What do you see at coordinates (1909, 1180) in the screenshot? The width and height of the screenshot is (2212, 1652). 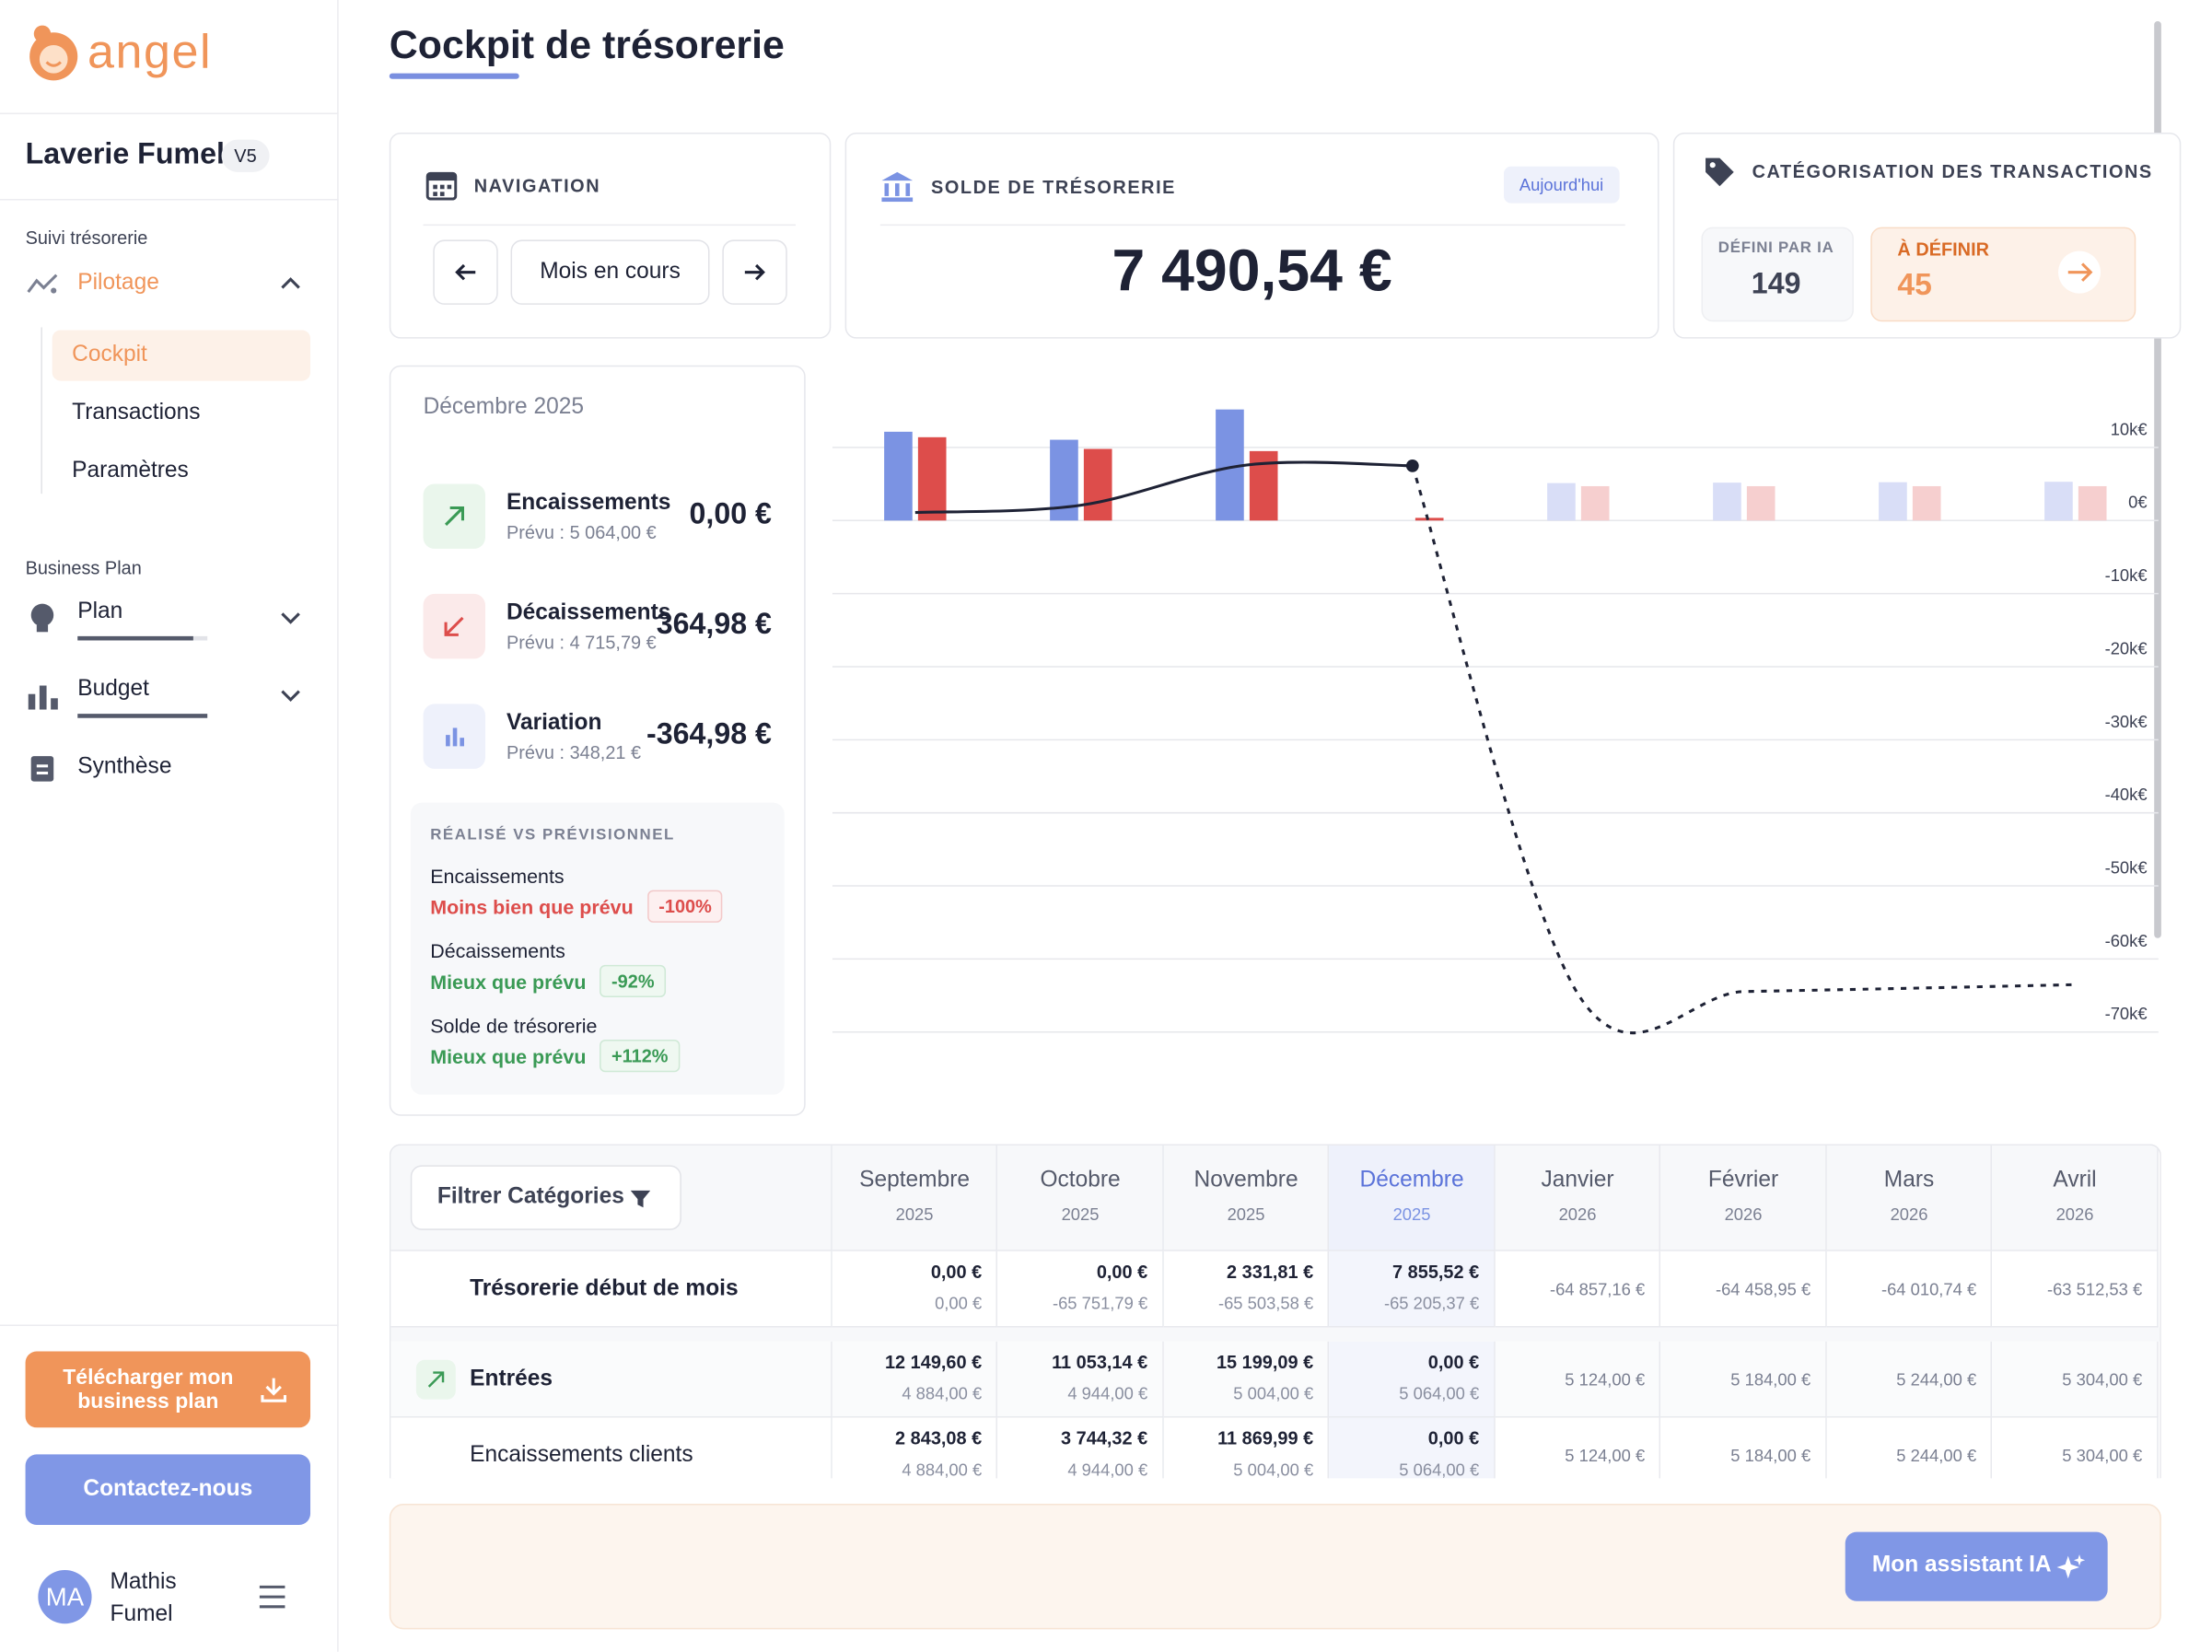 I see `column-month: Mars` at bounding box center [1909, 1180].